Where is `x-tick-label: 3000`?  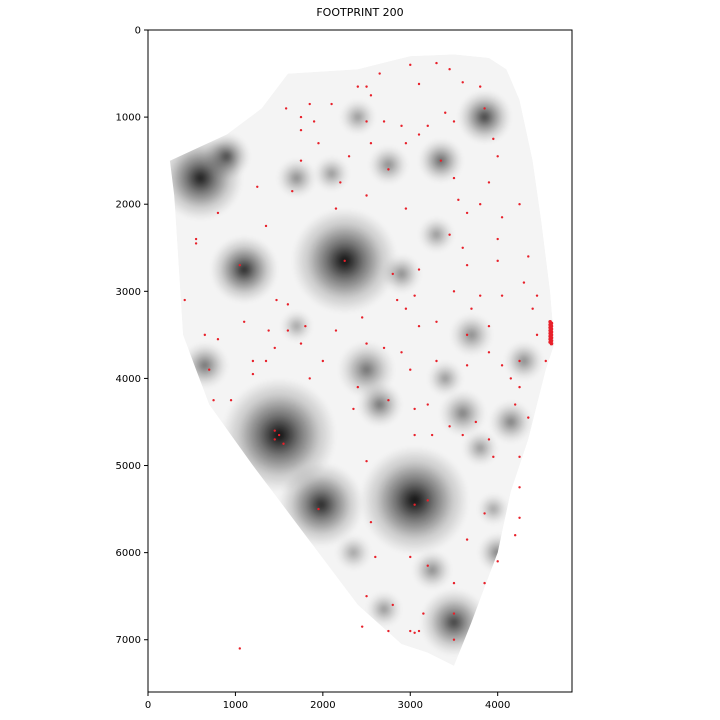 x-tick-label: 3000 is located at coordinates (410, 705).